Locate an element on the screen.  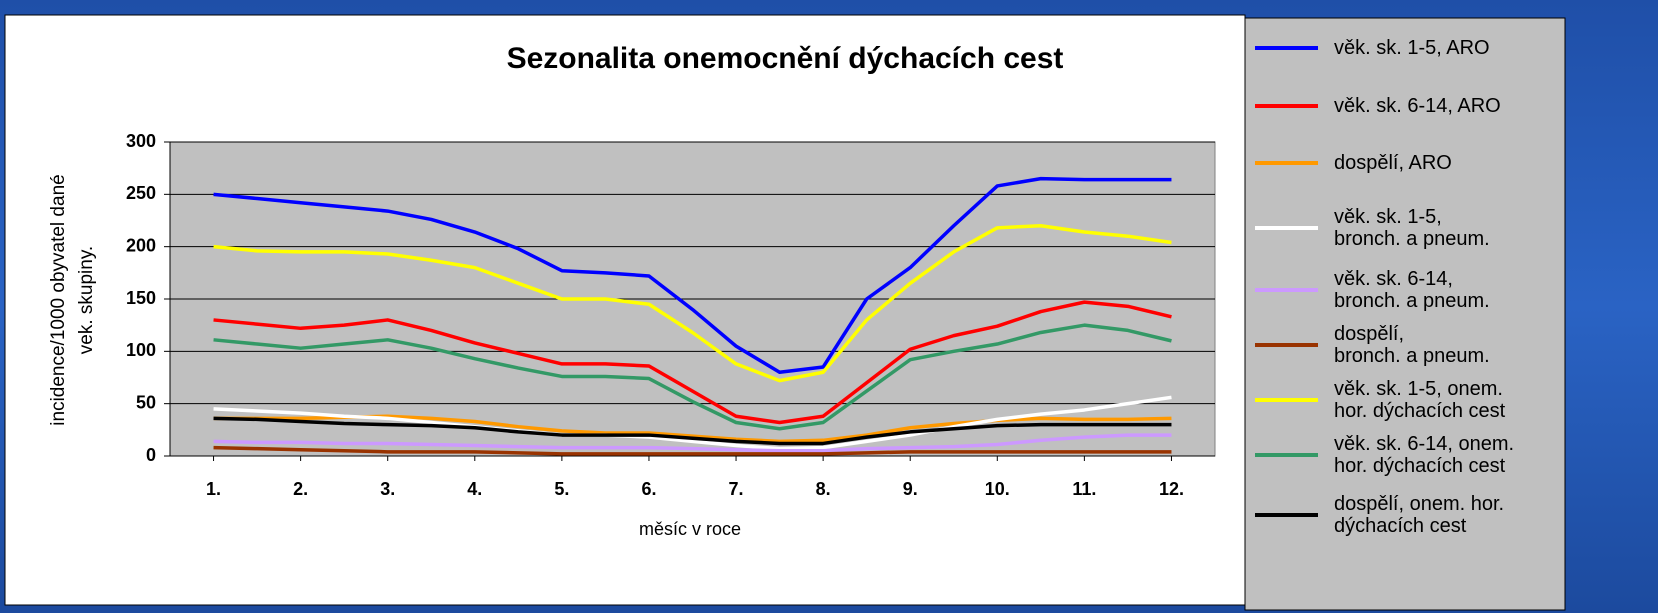
y-tick-label: 200 is located at coordinates (141, 245).